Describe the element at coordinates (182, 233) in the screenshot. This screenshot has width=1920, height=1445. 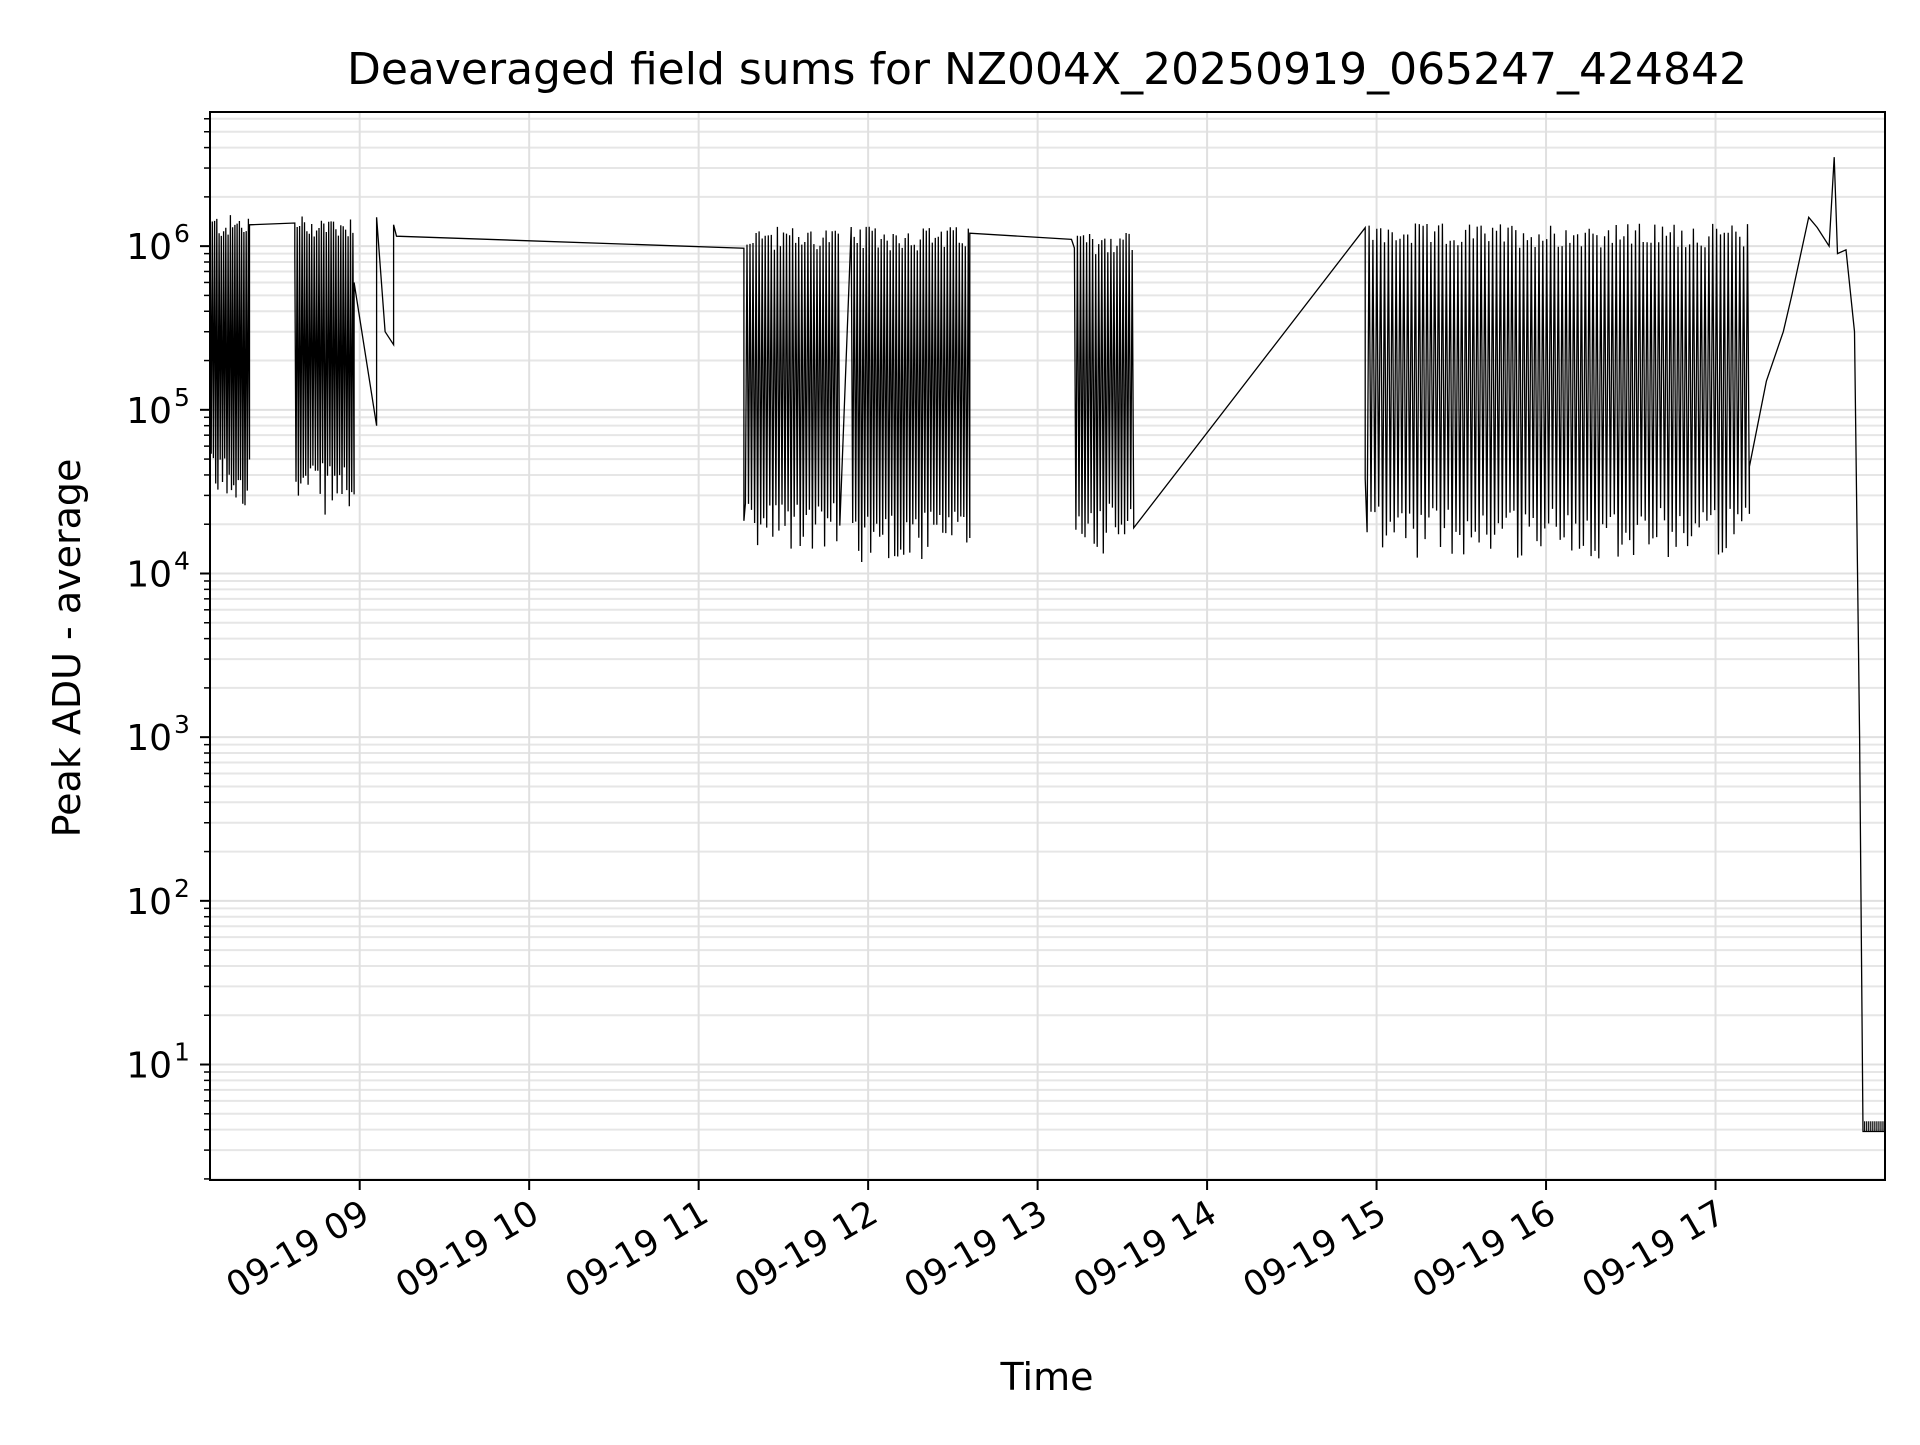
I see `y-tick-exponent: 6` at that location.